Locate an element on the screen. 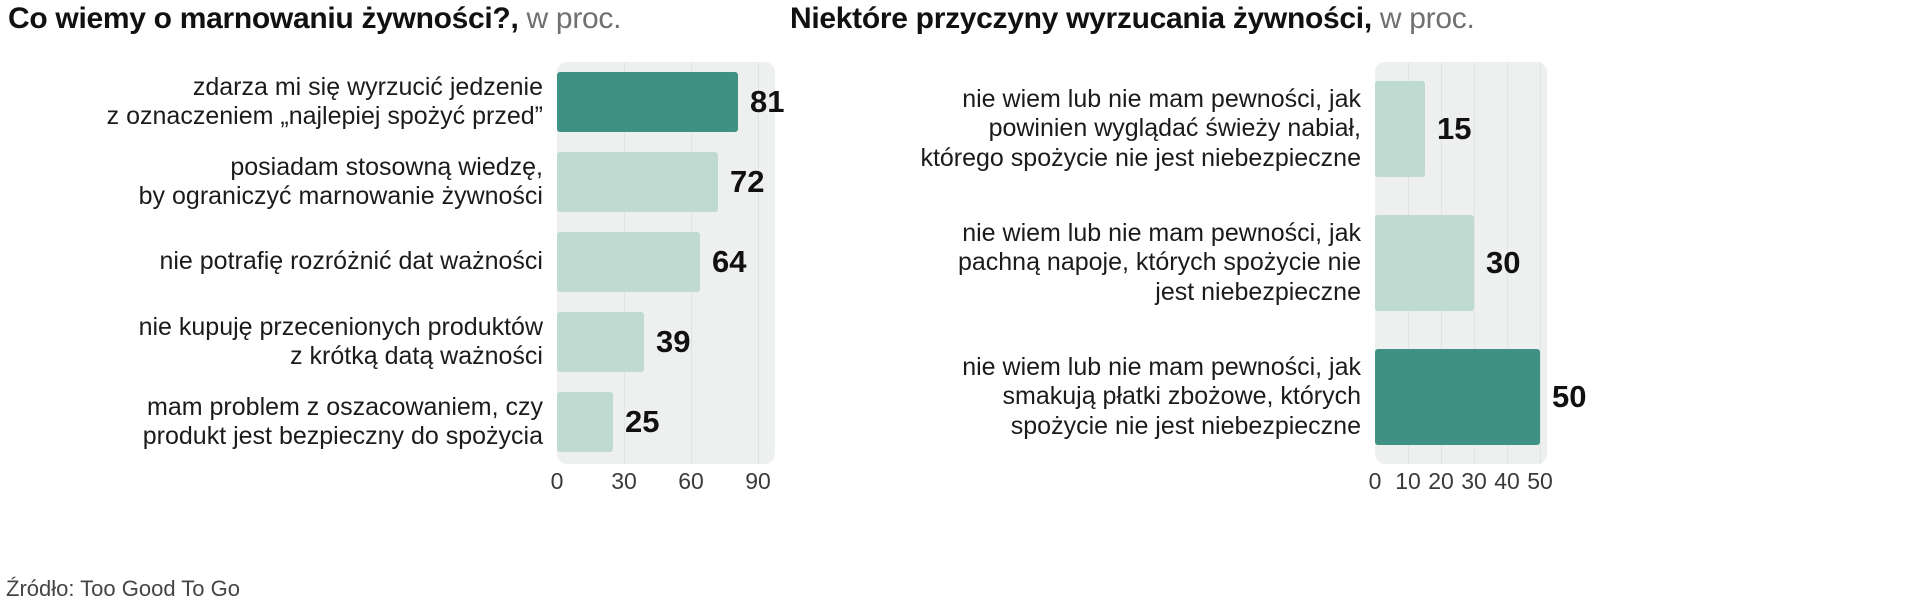 Image resolution: width=1920 pixels, height=614 pixels. source-note: Źródło: Too Good To Go is located at coordinates (123, 588).